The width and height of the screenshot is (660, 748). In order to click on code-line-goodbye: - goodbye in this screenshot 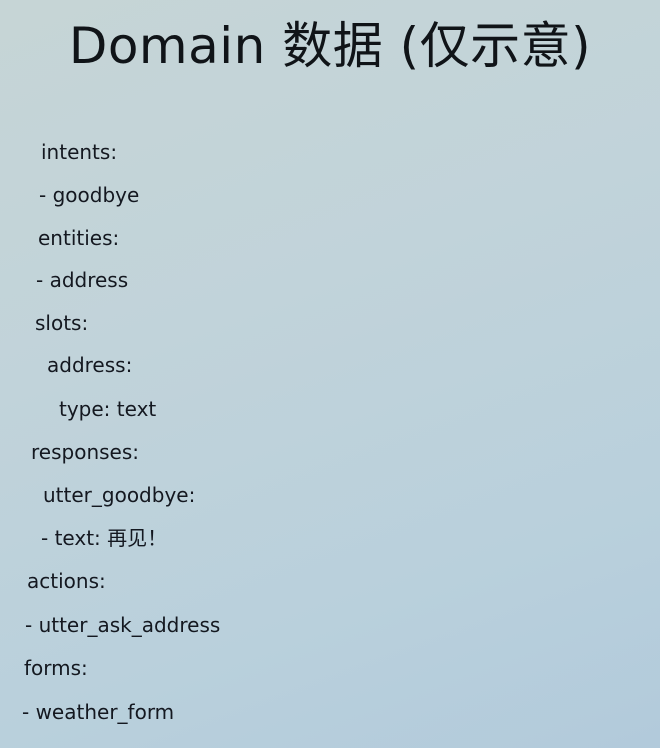, I will do `click(89, 195)`.